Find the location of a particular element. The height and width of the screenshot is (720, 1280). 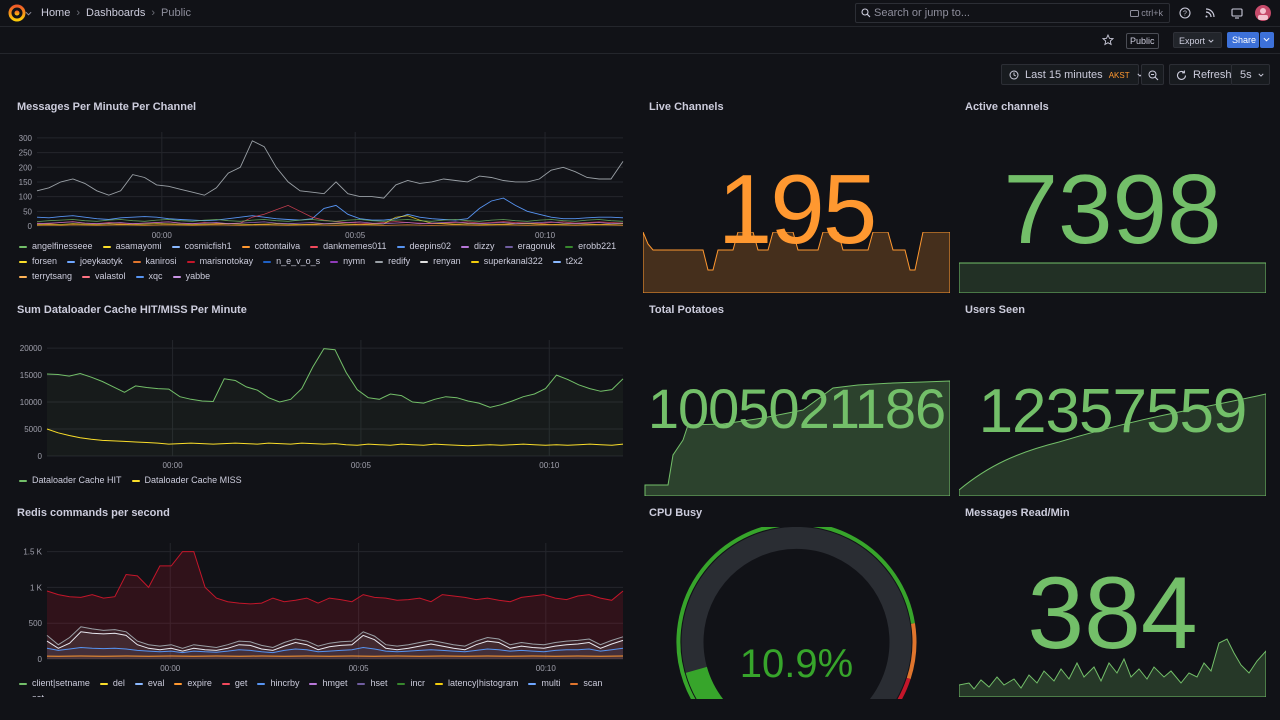

legend-label: Dataloader Cache HIT is located at coordinates (77, 480).